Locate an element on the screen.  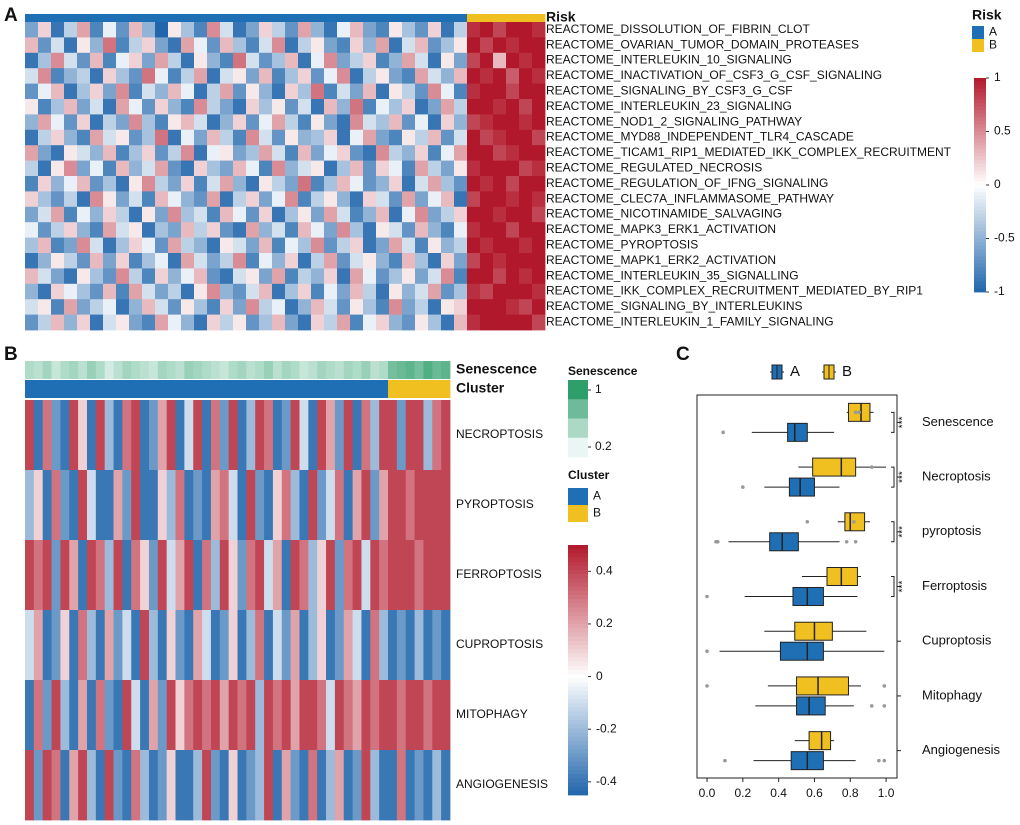
legend-swatch is located at coordinates (578, 447).